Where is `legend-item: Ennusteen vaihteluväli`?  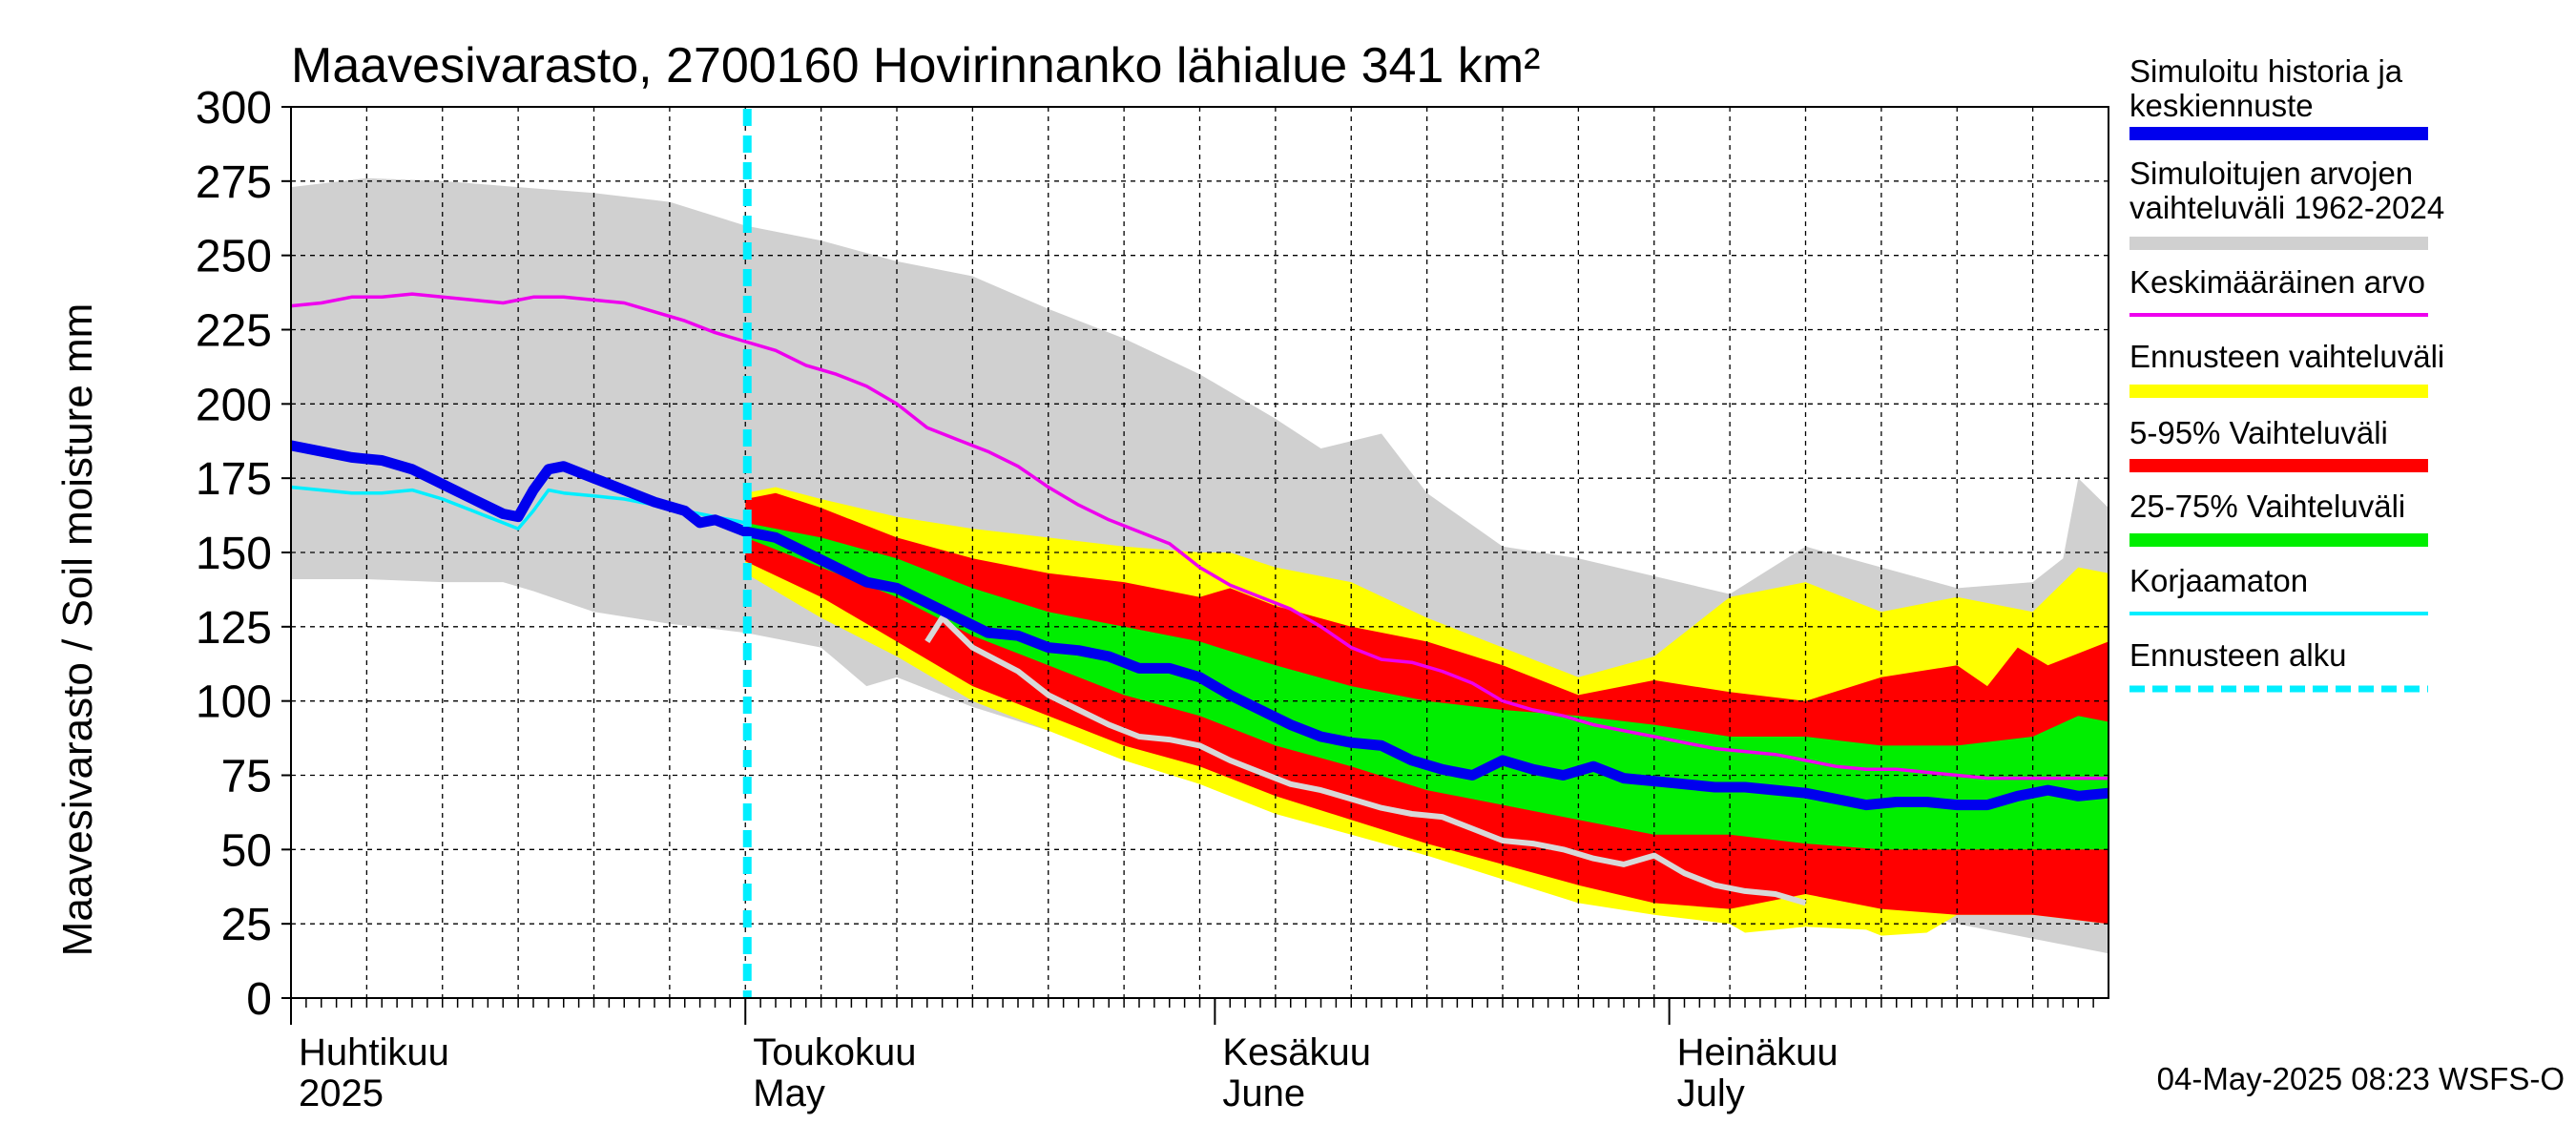
legend-item: Ennusteen vaihteluväli is located at coordinates (2286, 368).